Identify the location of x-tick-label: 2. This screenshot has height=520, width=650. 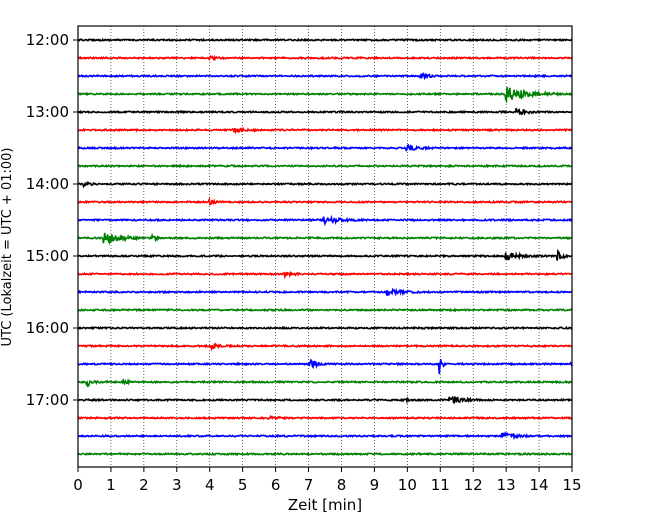
(144, 485).